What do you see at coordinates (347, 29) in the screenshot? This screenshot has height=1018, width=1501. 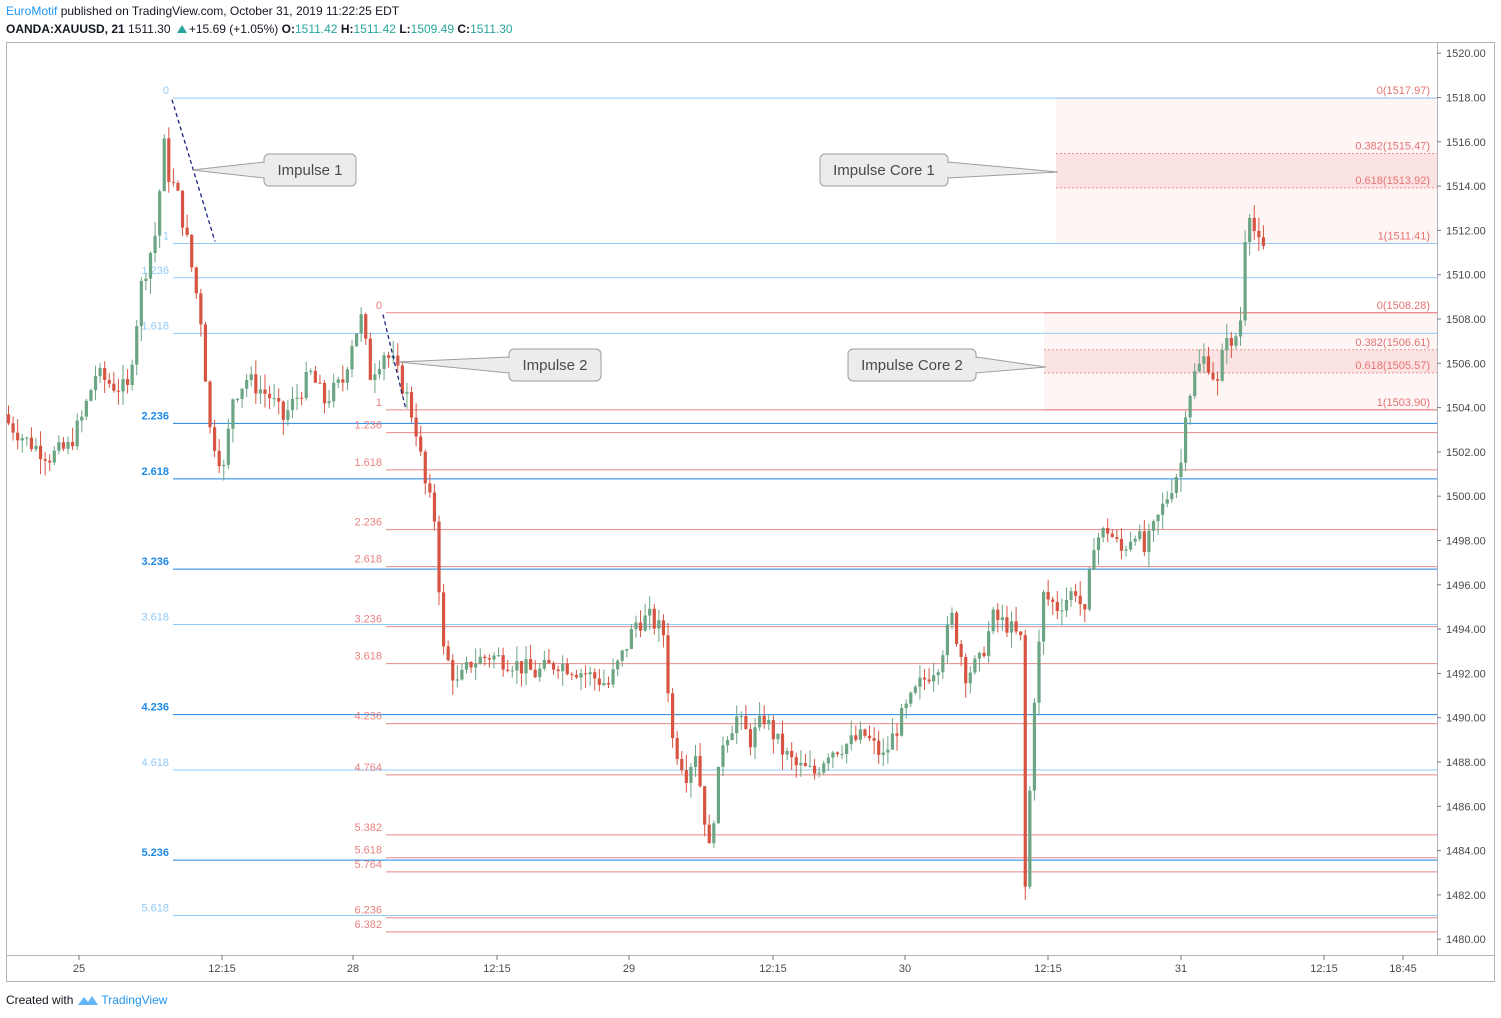 I see `high-label: H:` at bounding box center [347, 29].